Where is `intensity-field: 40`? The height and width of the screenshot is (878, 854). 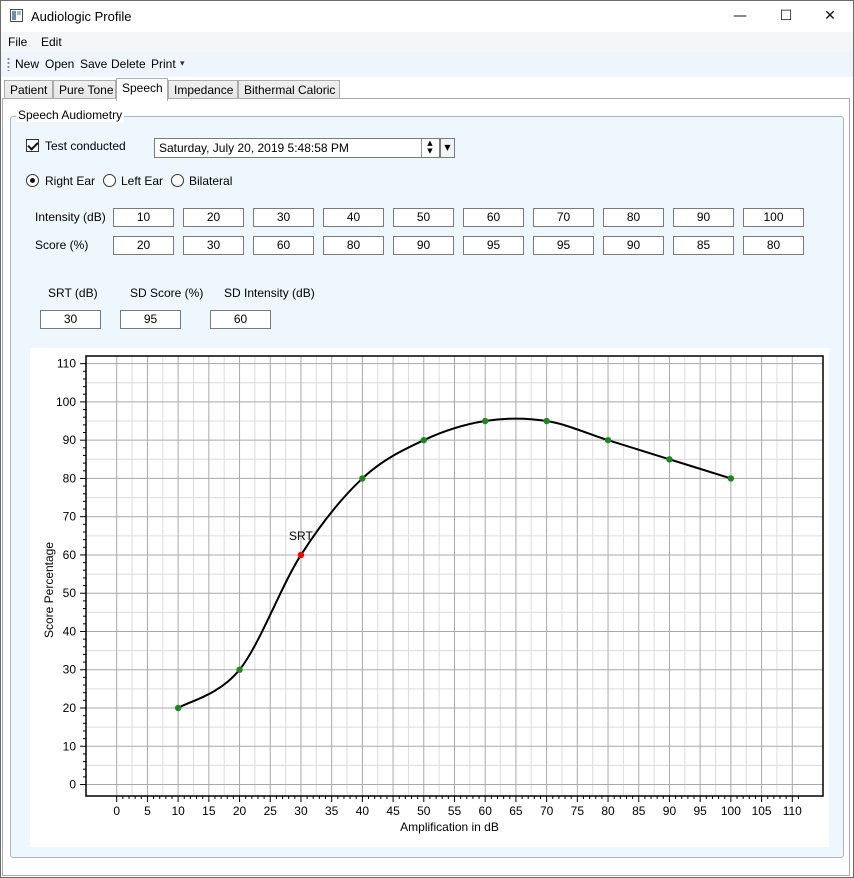
intensity-field: 40 is located at coordinates (353, 217).